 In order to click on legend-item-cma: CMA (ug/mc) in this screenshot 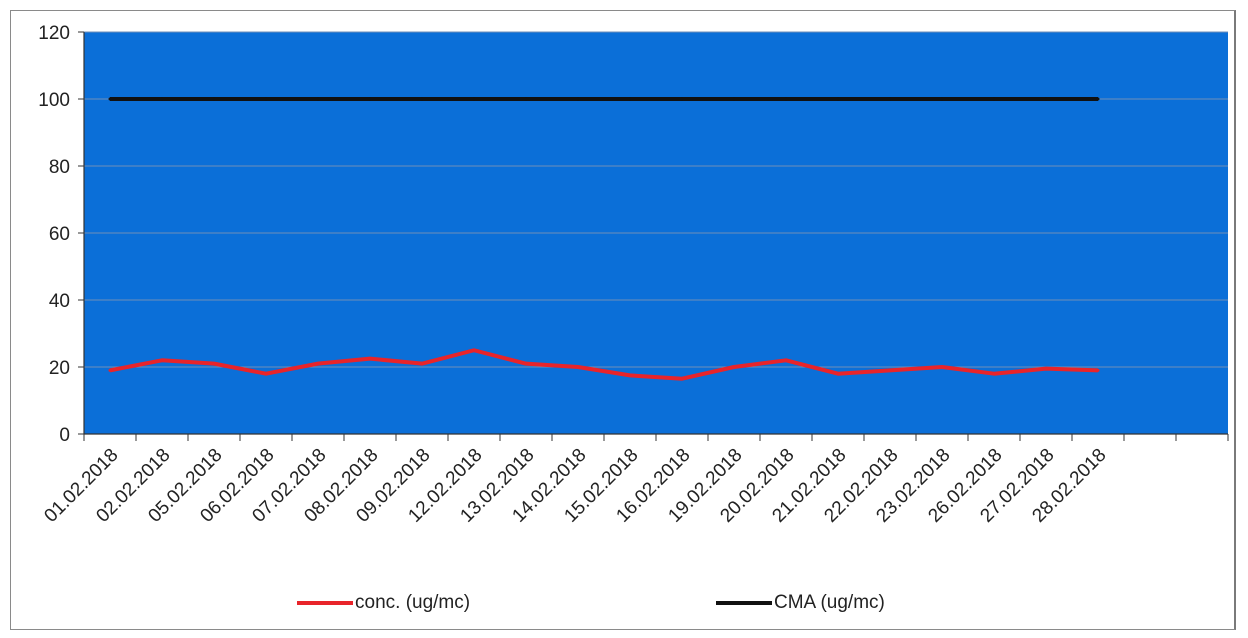, I will do `click(800, 603)`.